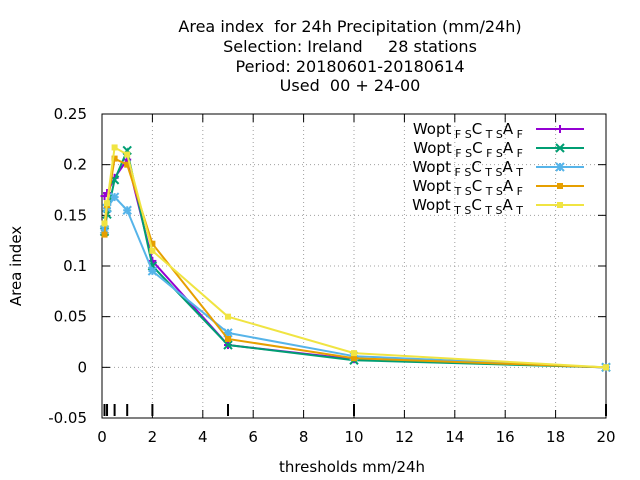 Image resolution: width=640 pixels, height=480 pixels. Describe the element at coordinates (505, 437) in the screenshot. I see `x-tick-label: 16` at that location.